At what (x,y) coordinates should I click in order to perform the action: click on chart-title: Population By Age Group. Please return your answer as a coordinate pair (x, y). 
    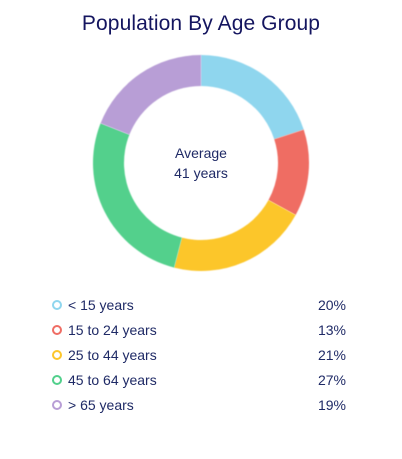
    Looking at the image, I should click on (201, 23).